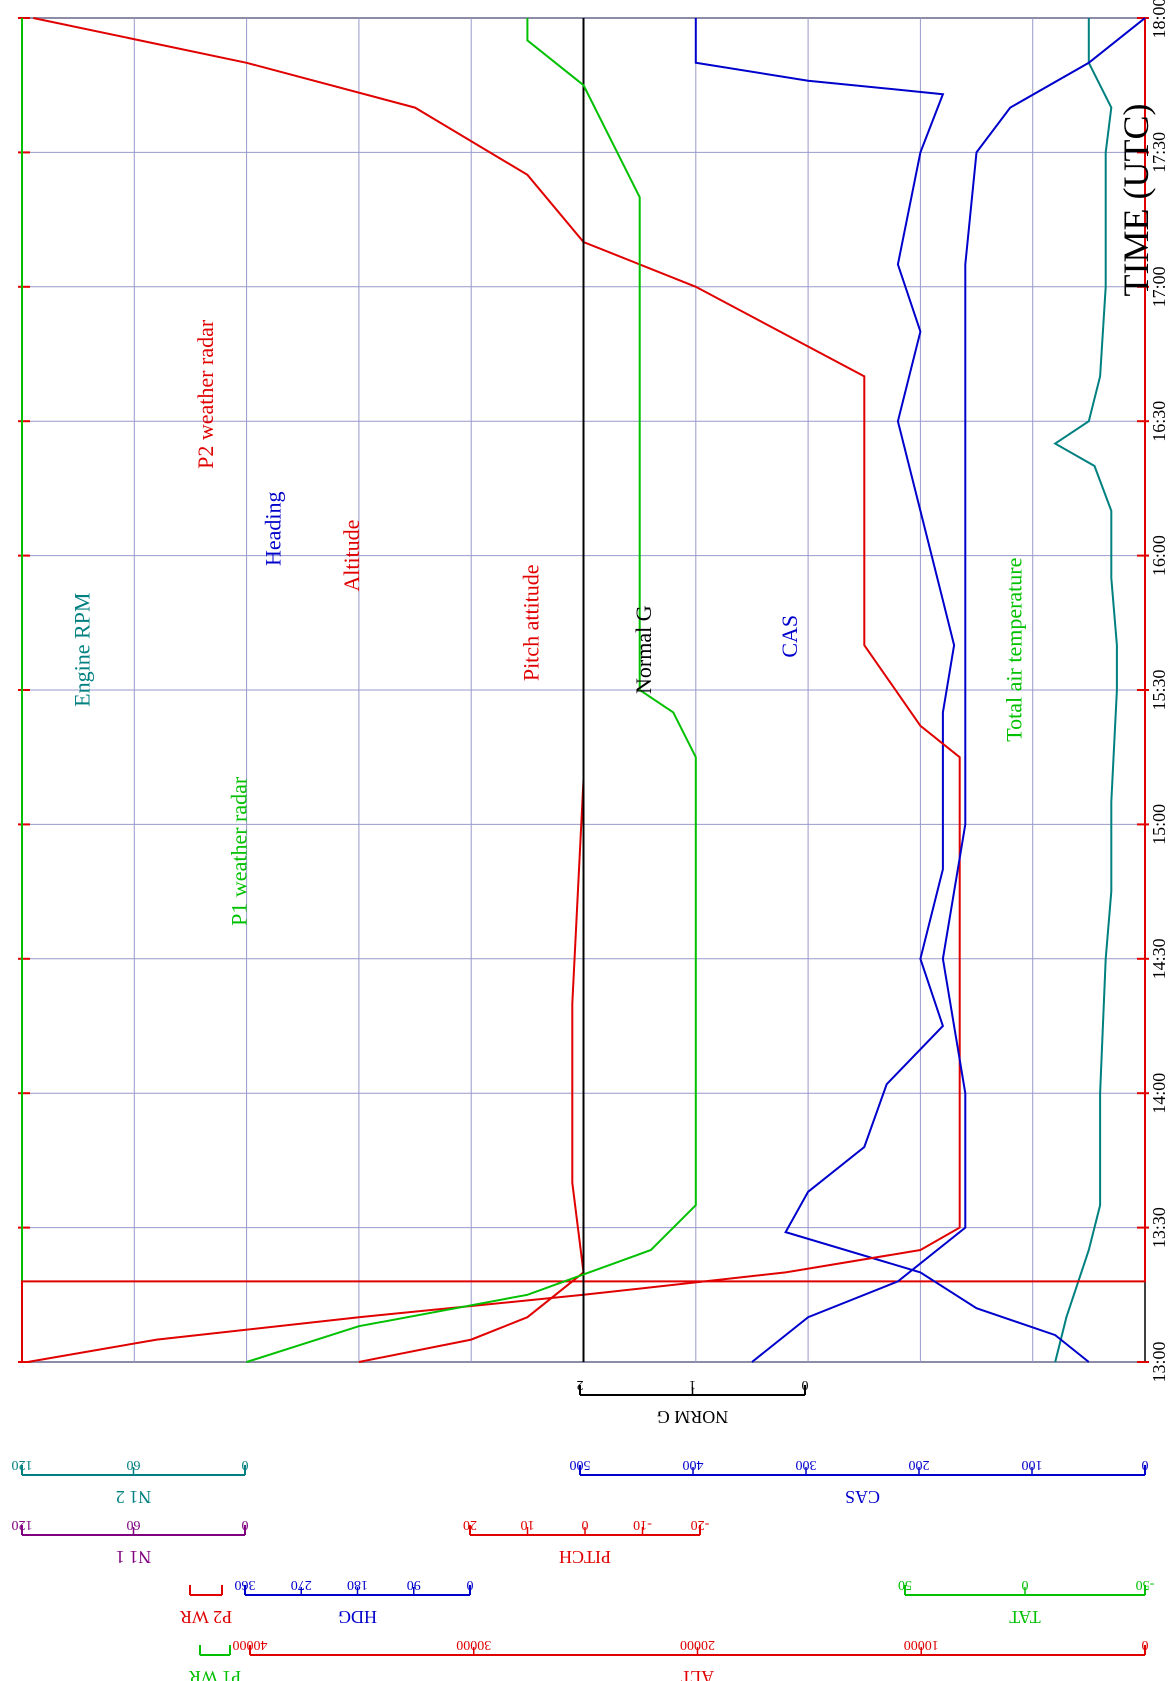 This screenshot has width=1176, height=1681. What do you see at coordinates (643, 649) in the screenshot?
I see `series-label: Normal G` at bounding box center [643, 649].